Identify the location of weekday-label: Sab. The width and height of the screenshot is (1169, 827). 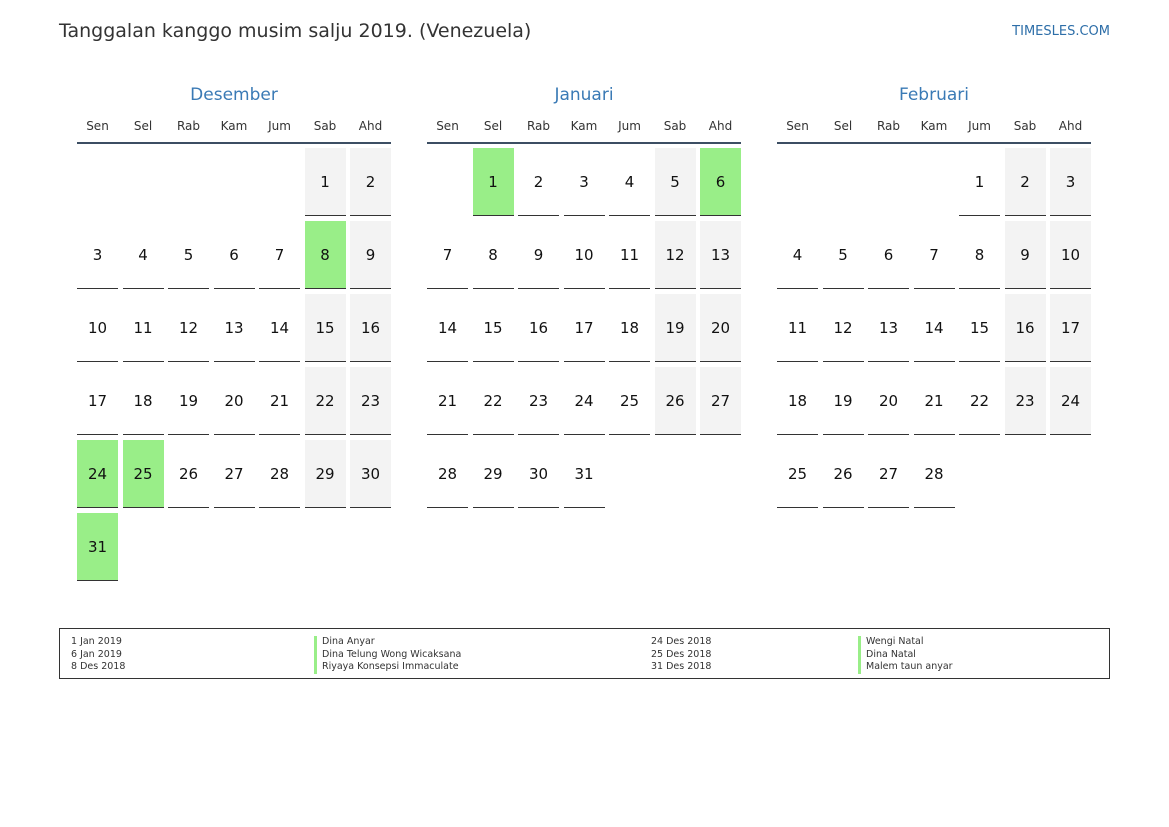
(675, 126).